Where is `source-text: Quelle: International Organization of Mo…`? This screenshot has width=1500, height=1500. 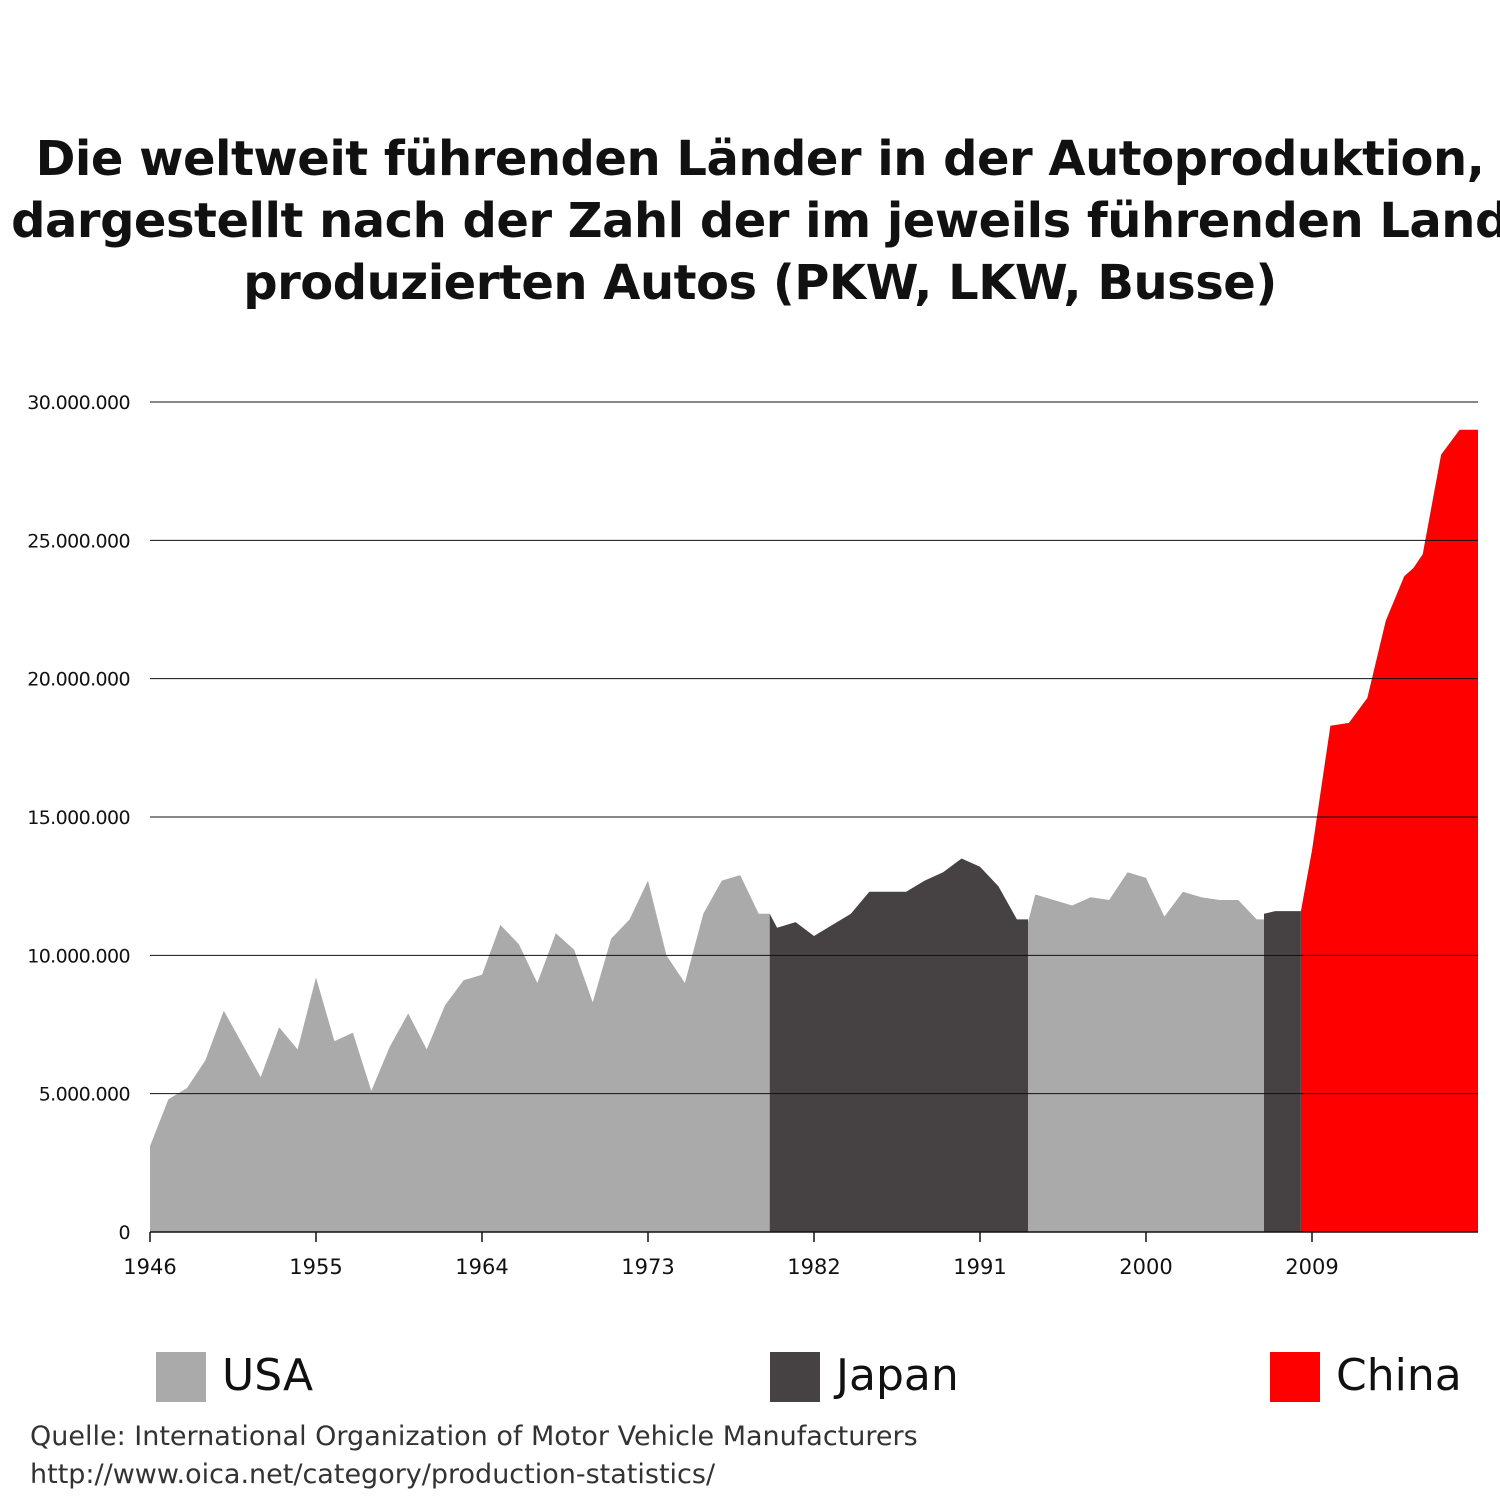
source-text: Quelle: International Organization of Mo… is located at coordinates (474, 1436).